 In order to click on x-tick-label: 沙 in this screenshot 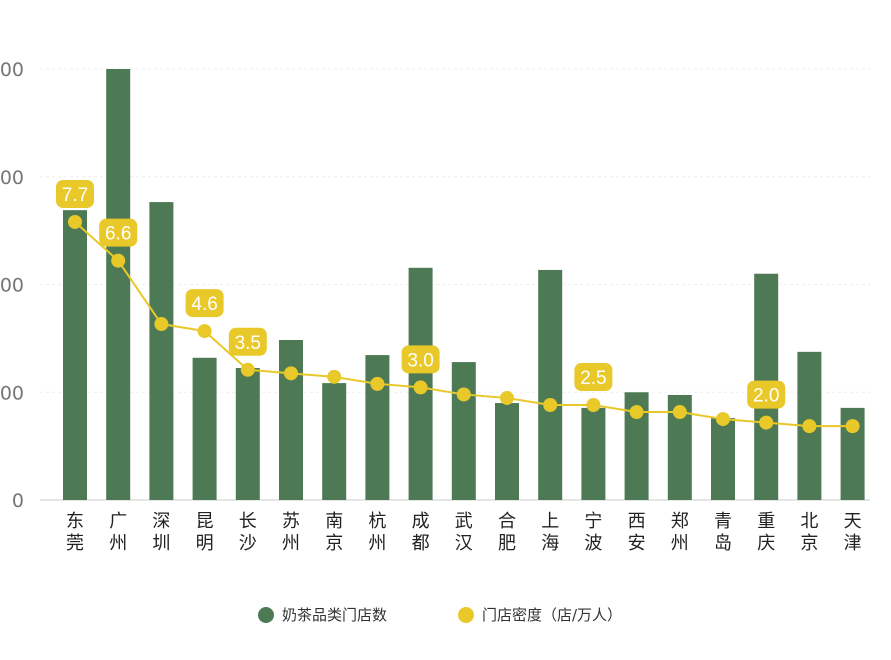, I will do `click(248, 543)`.